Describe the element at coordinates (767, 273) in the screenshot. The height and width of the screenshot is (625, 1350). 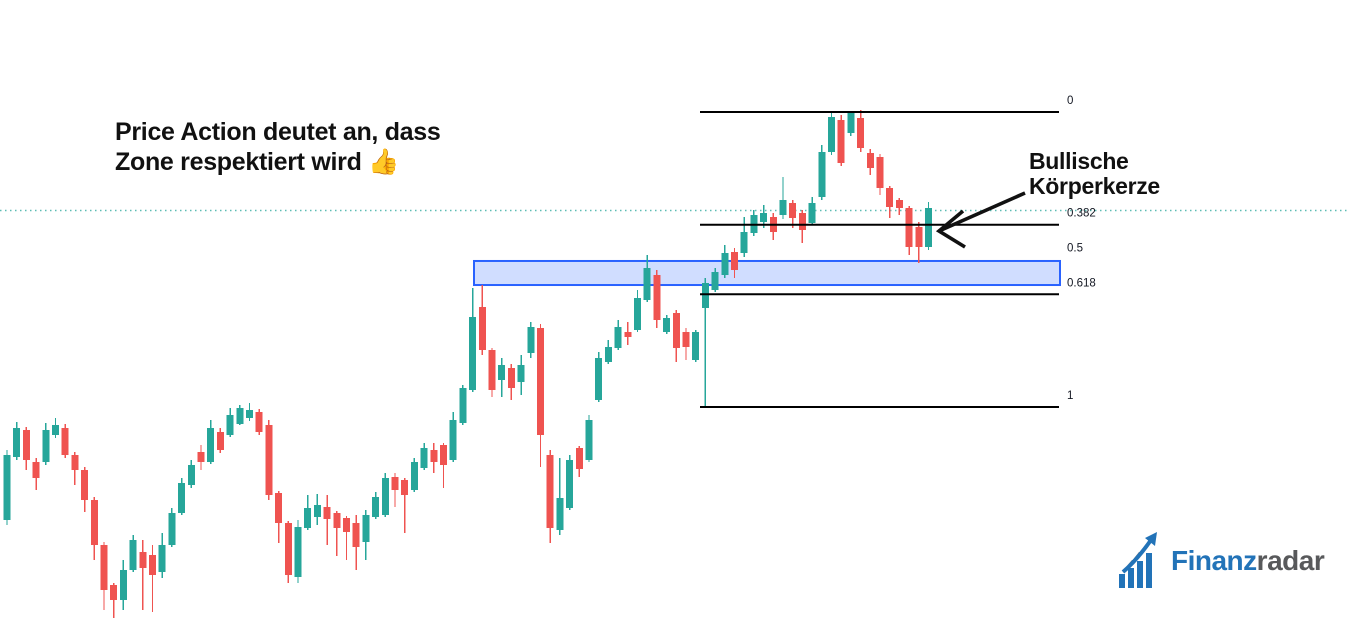
I see `supply-zone-rect` at that location.